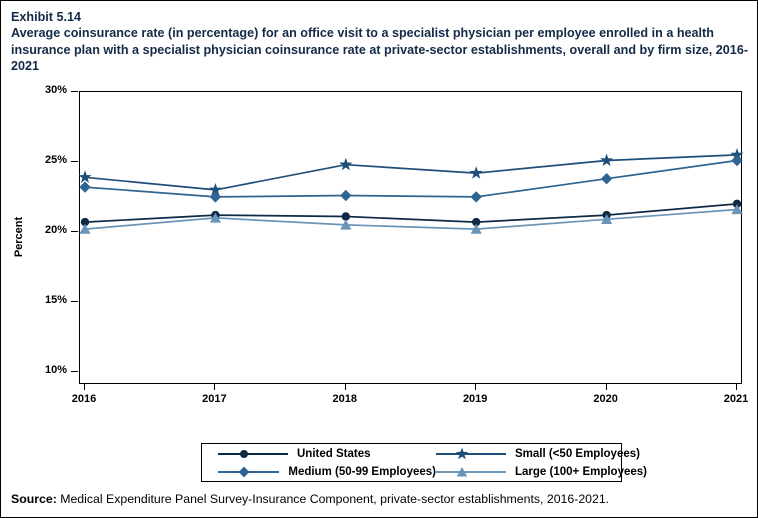  I want to click on series-line-large-100-employees, so click(411, 219).